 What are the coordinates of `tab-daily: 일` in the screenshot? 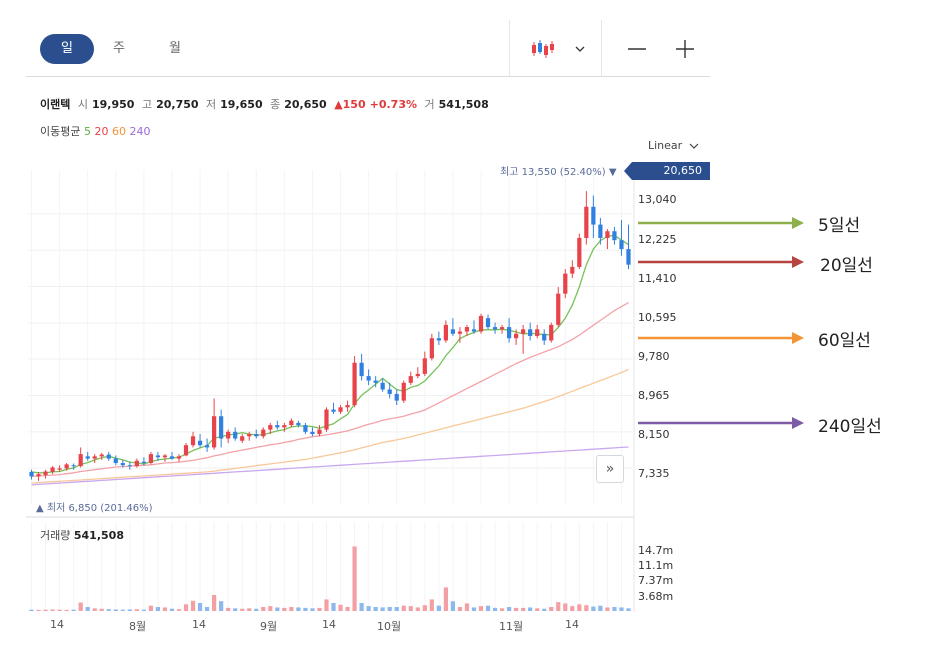 It's located at (67, 49).